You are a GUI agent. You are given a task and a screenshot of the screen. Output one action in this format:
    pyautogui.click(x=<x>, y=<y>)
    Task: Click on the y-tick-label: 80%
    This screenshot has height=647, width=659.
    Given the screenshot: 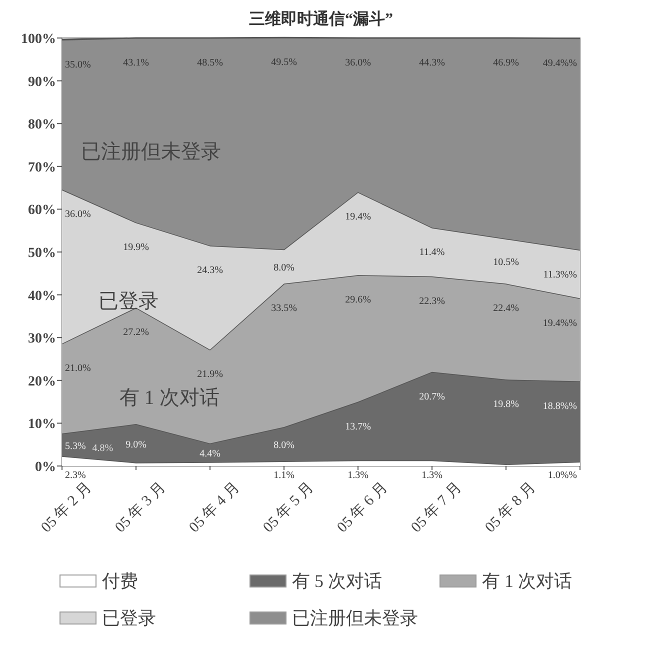 What is the action you would take?
    pyautogui.click(x=42, y=125)
    